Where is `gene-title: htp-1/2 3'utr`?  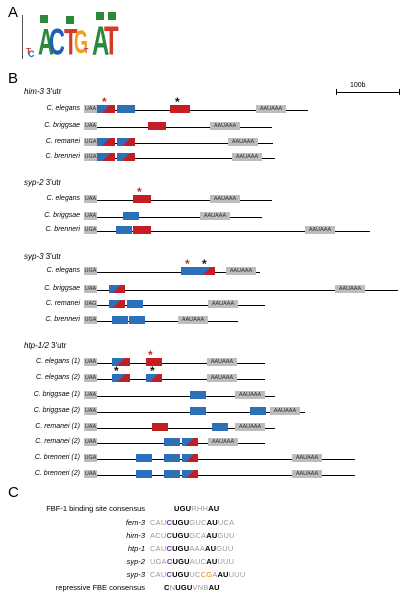 gene-title: htp-1/2 3'utr is located at coordinates (45, 345).